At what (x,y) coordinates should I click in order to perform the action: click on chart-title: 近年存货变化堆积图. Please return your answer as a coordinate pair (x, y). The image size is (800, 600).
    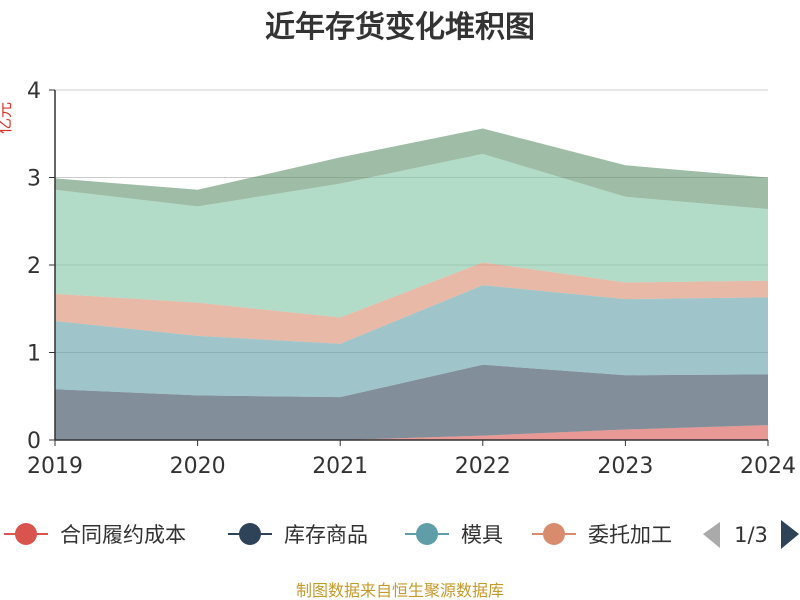
    Looking at the image, I should click on (400, 27).